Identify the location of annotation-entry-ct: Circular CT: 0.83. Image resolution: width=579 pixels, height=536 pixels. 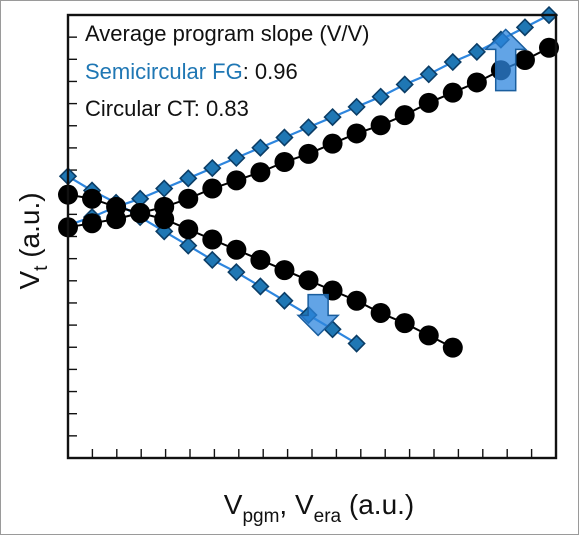
(167, 108).